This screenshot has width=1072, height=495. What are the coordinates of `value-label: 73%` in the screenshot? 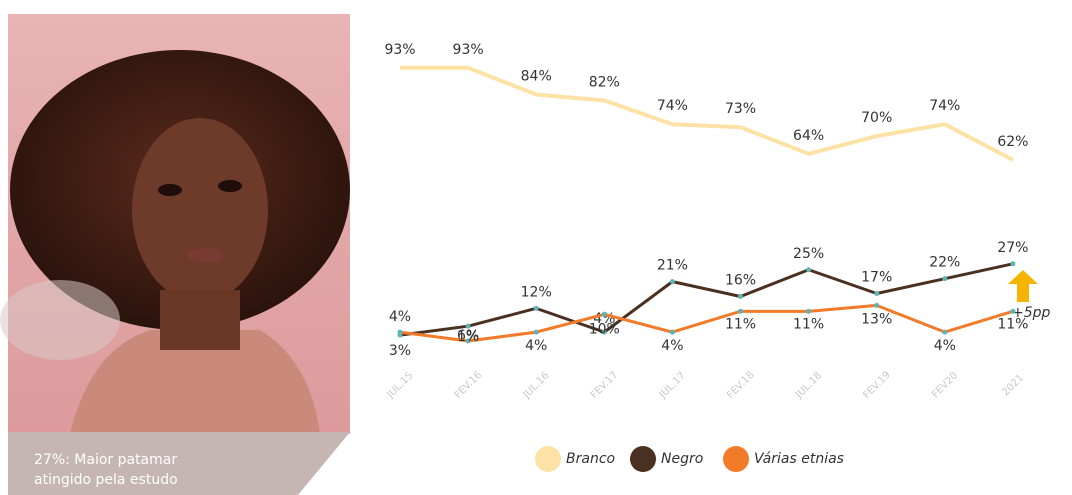 It's located at (740, 109).